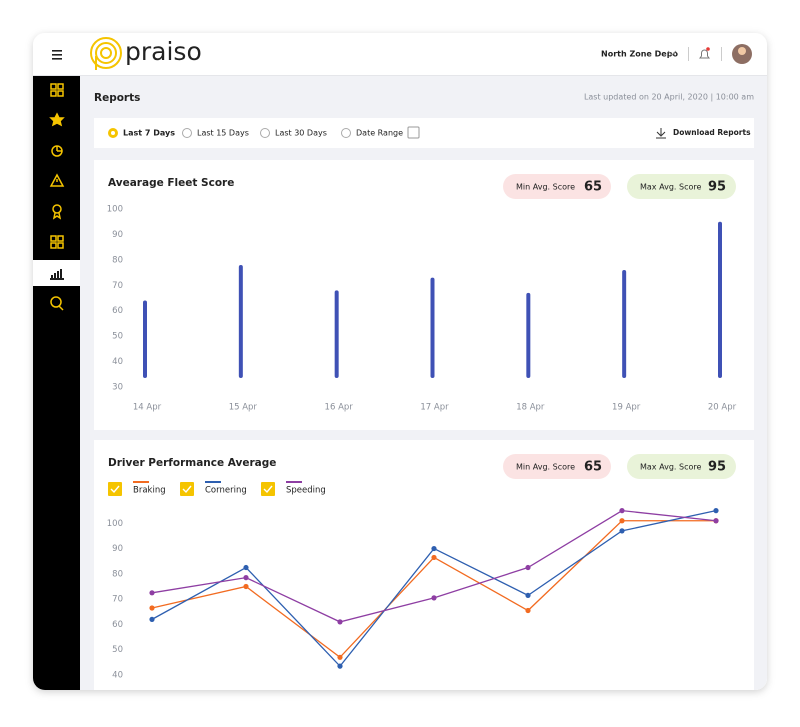 Image resolution: width=800 pixels, height=727 pixels. Describe the element at coordinates (117, 600) in the screenshot. I see `y-tick-label: 70` at that location.